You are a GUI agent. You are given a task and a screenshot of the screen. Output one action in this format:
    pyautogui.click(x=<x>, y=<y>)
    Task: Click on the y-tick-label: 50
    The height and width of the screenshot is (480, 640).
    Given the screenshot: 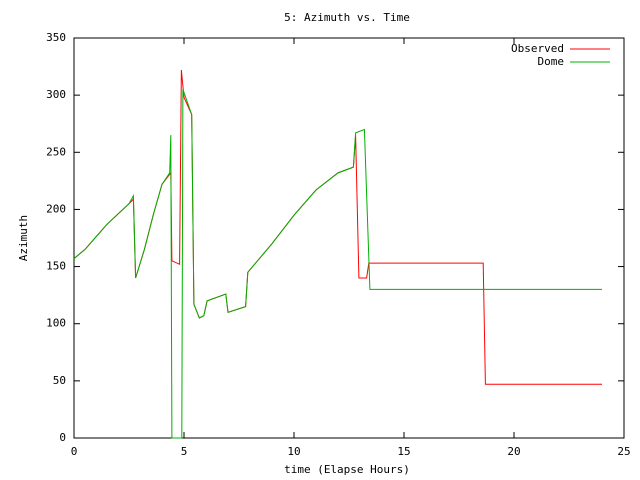 What is the action you would take?
    pyautogui.click(x=59, y=380)
    